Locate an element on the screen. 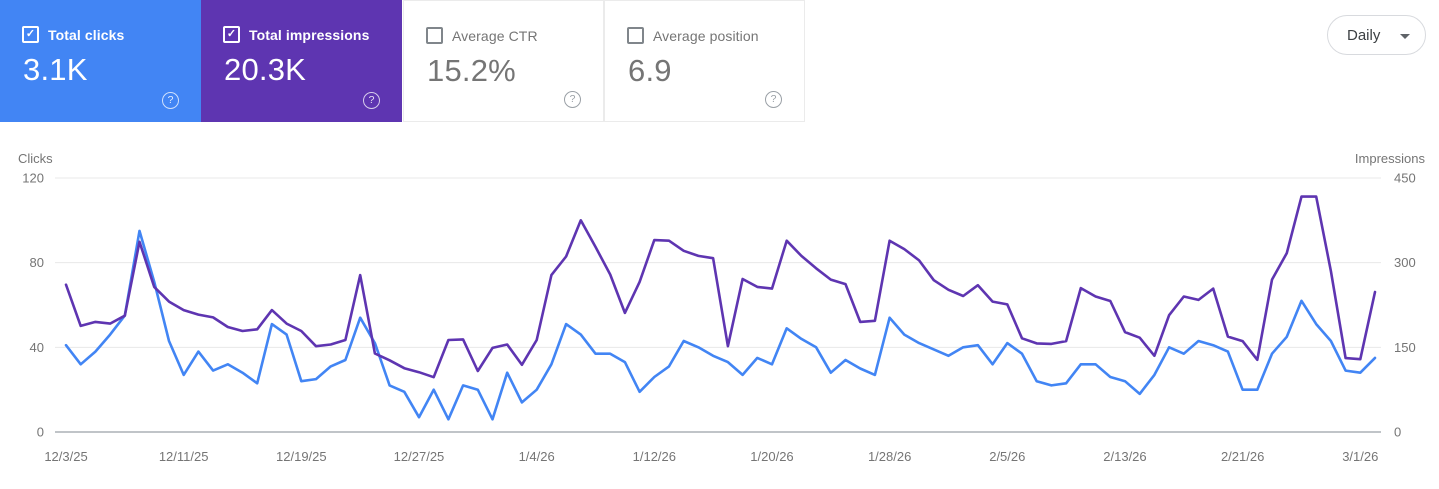 This screenshot has width=1439, height=489. left-axis-tick: 80 is located at coordinates (37, 262).